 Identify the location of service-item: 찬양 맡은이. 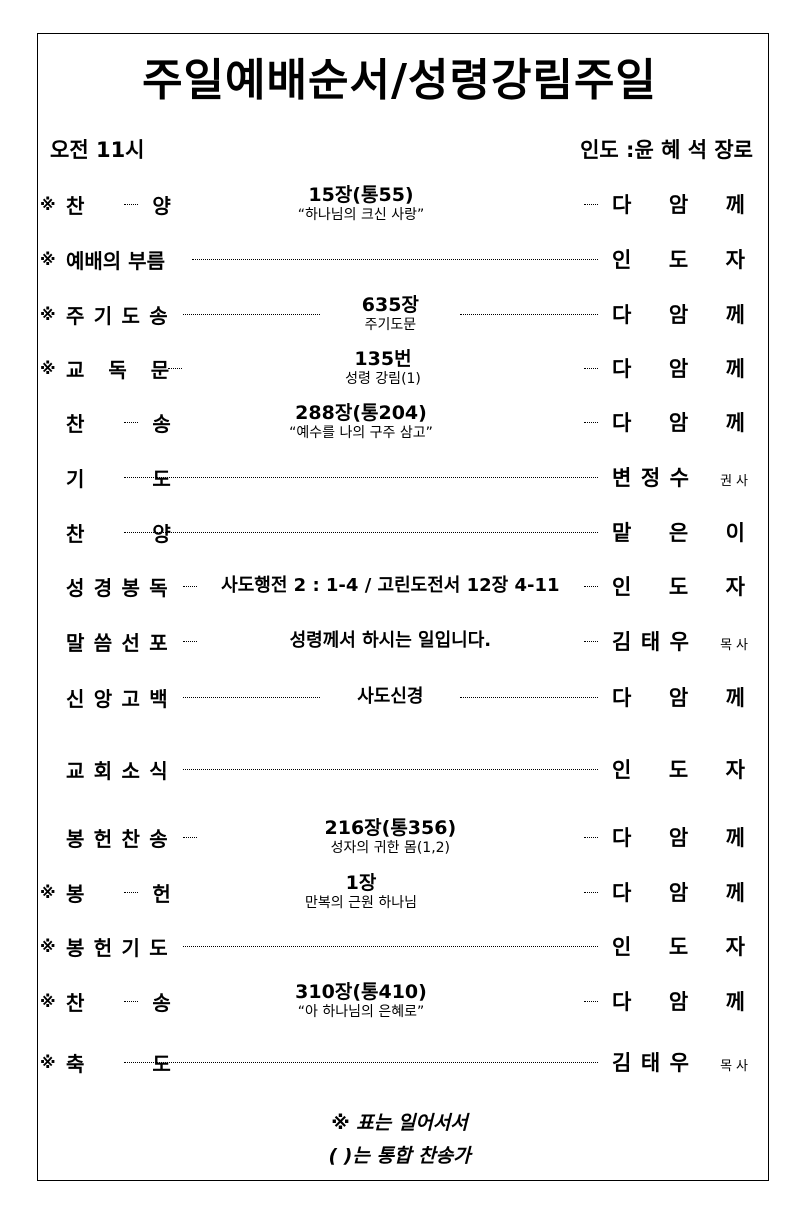
(396, 532).